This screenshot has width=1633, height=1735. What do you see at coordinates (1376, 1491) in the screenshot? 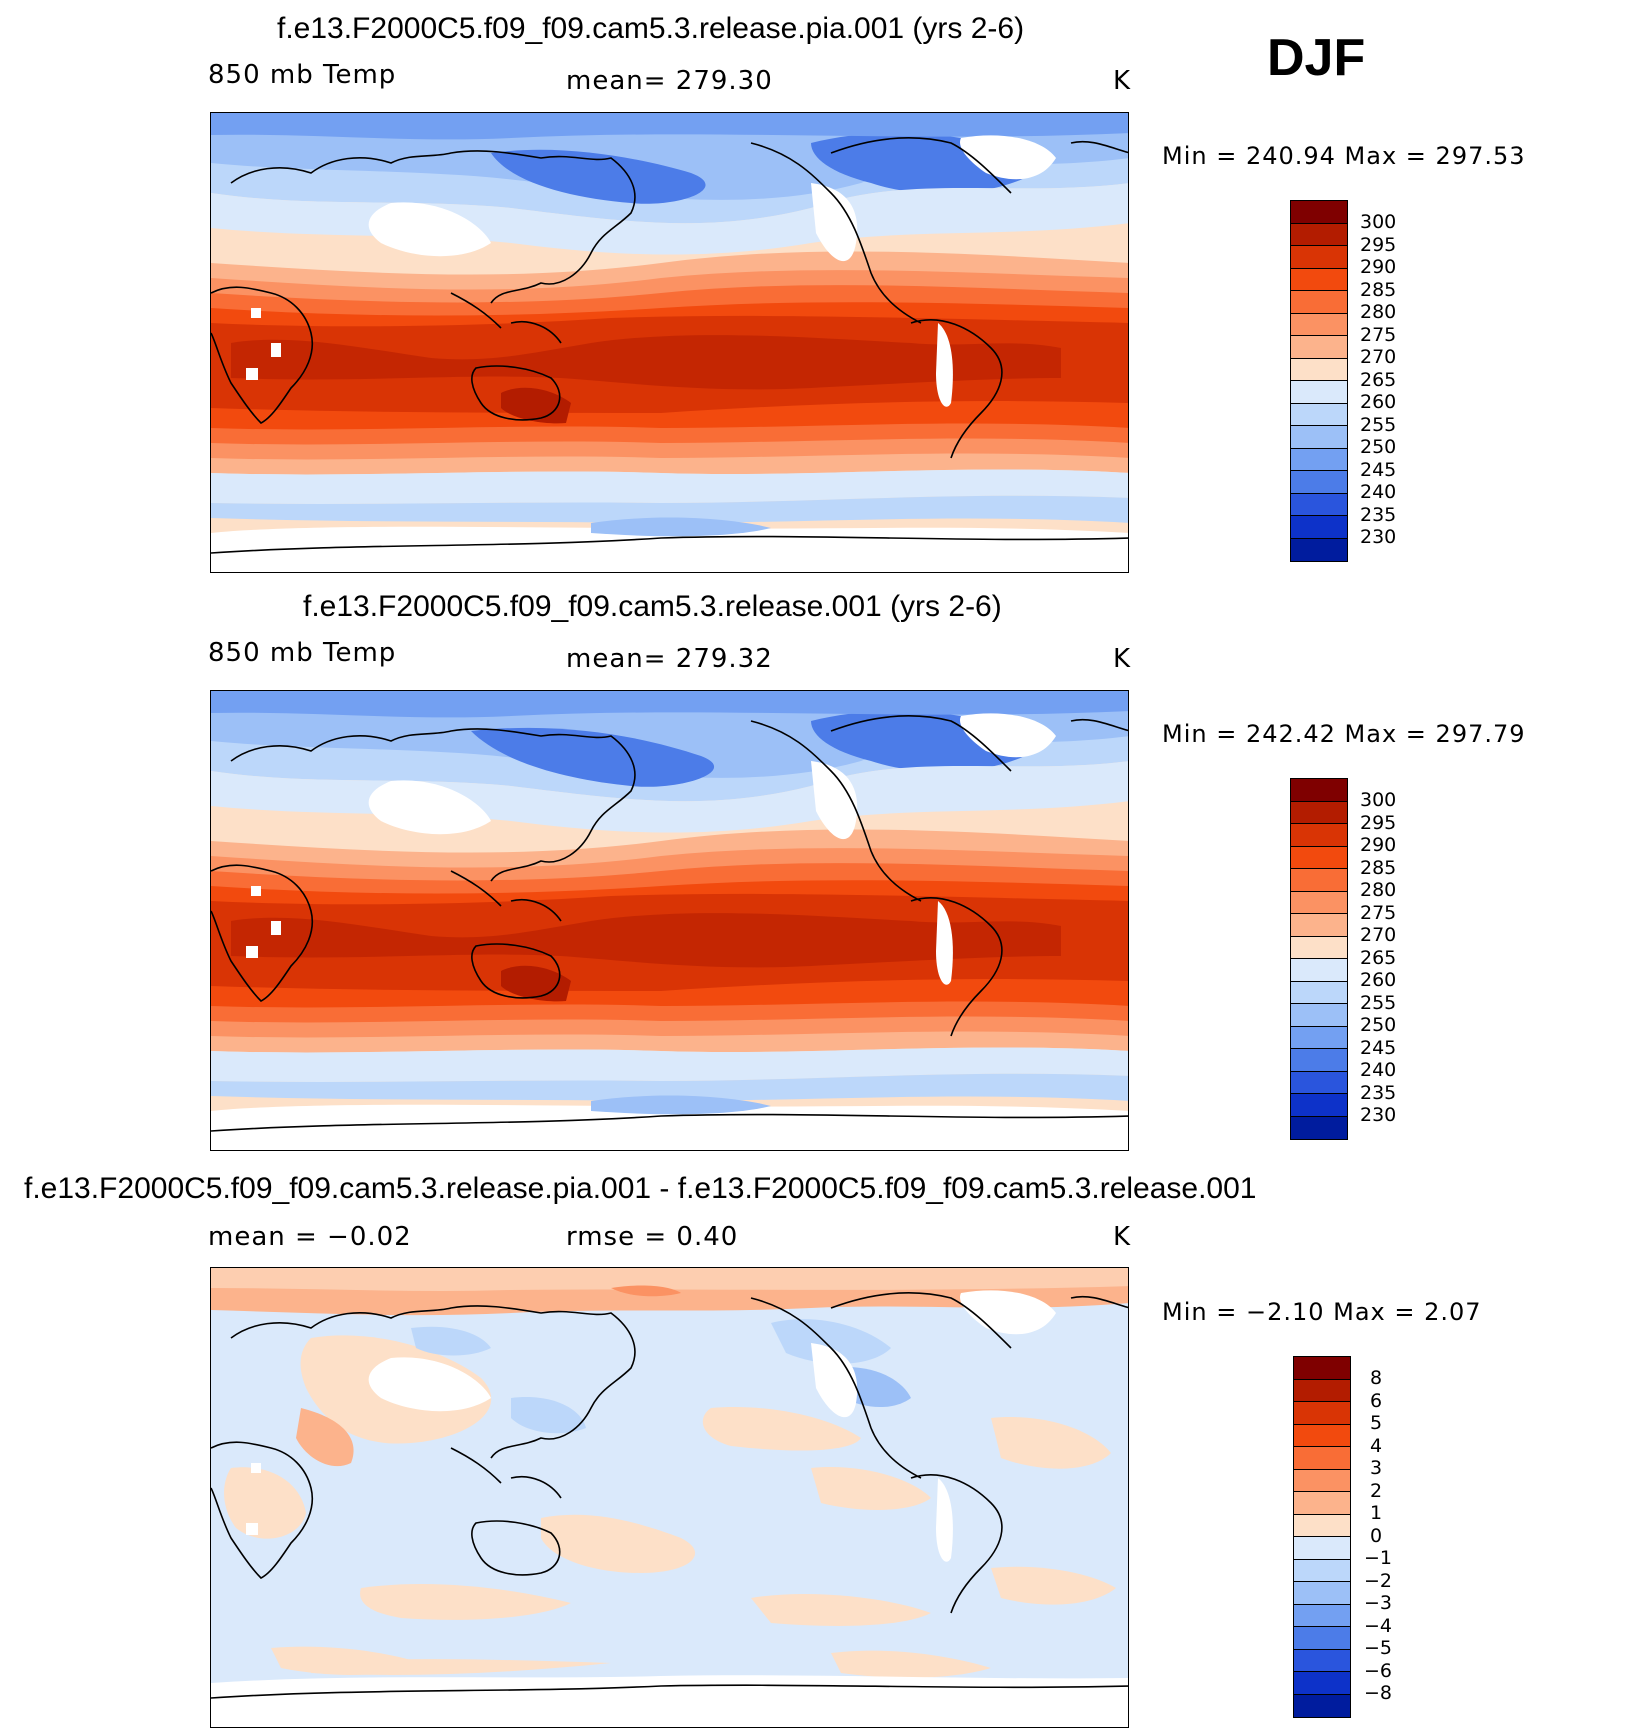
I see `colorbar-tick-label: 2` at bounding box center [1376, 1491].